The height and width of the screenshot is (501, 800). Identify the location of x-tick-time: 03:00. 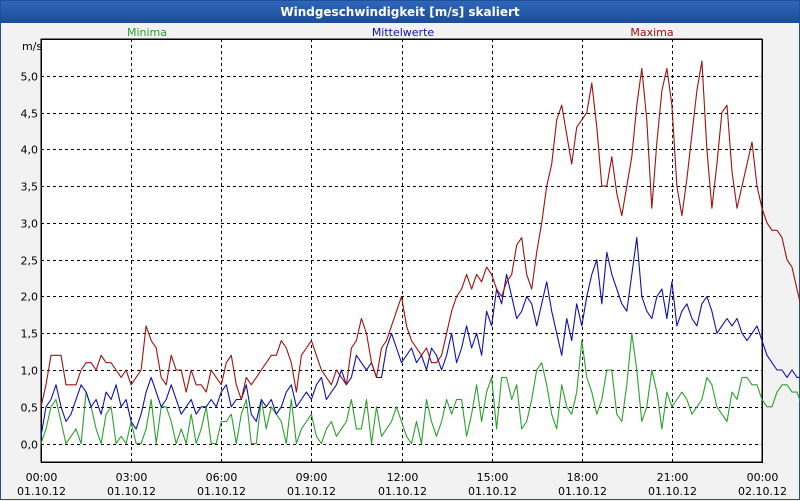
(132, 477).